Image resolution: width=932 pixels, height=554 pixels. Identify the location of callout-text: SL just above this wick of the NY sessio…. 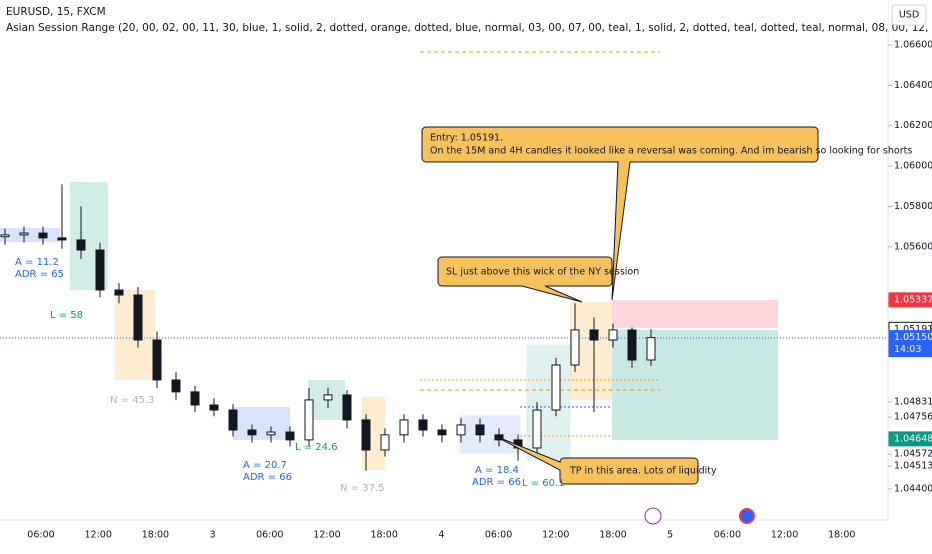
(542, 272).